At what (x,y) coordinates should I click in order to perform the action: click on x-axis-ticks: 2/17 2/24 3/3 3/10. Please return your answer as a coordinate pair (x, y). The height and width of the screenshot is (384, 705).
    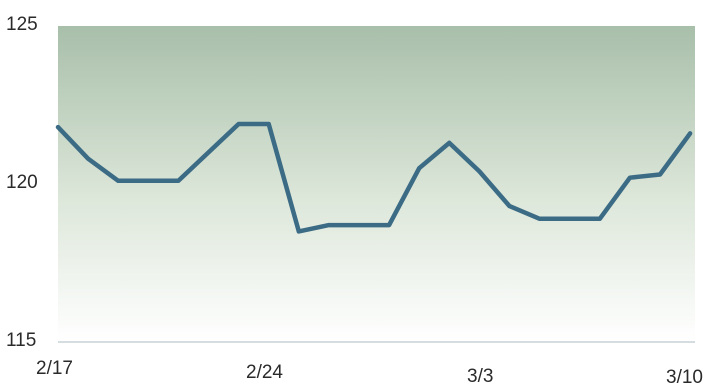
    Looking at the image, I should click on (369, 371).